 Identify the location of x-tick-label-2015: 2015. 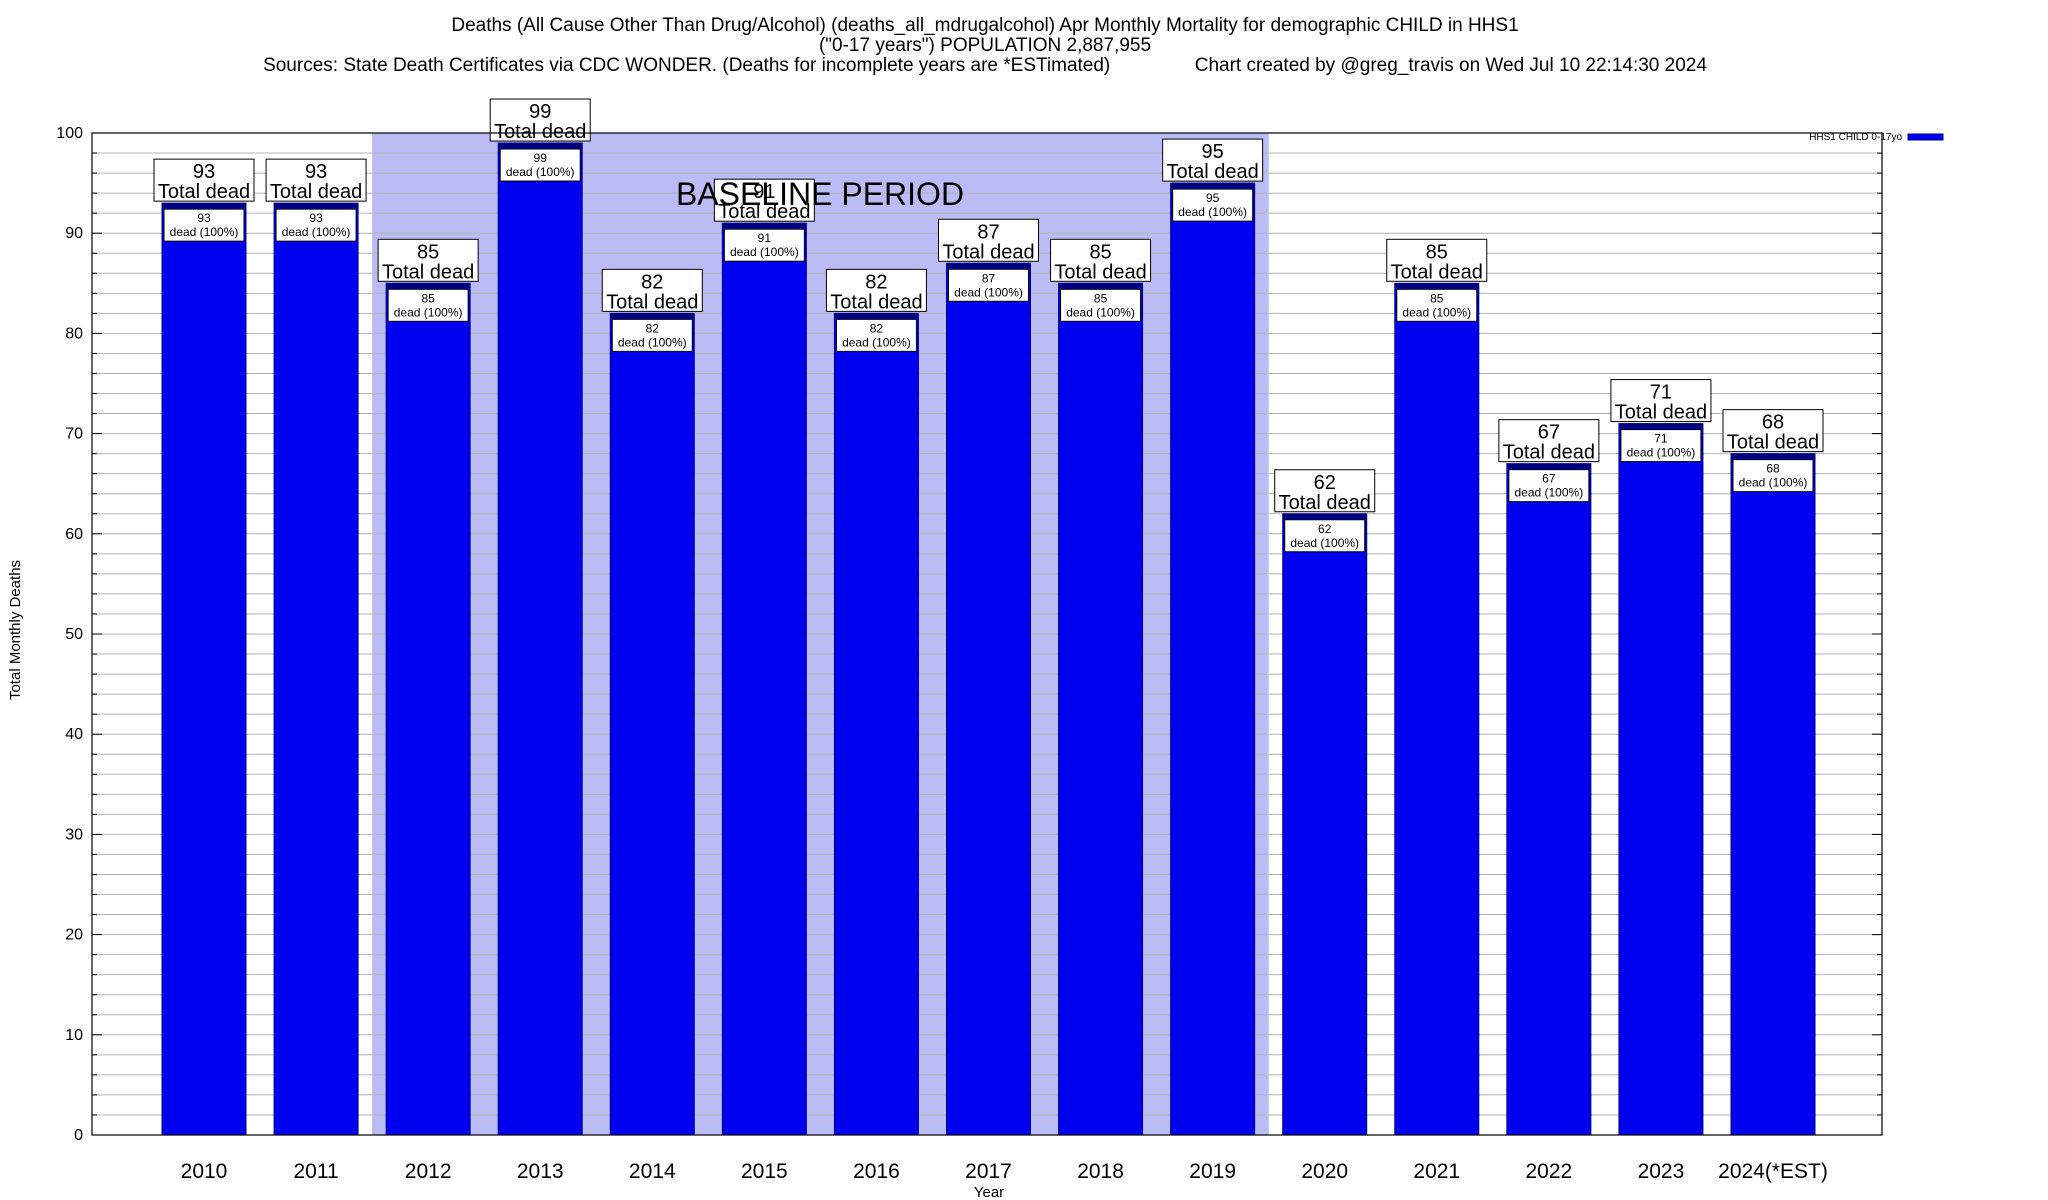
(764, 1171).